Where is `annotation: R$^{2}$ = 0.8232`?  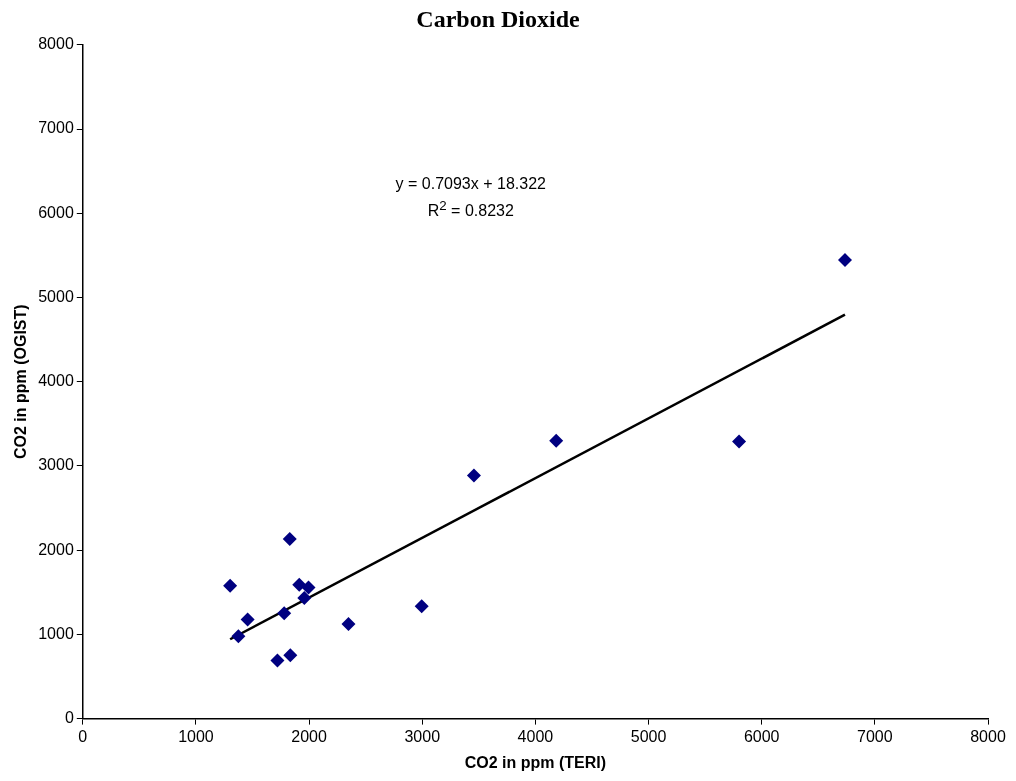
annotation: R$^{2}$ = 0.8232 is located at coordinates (470, 209).